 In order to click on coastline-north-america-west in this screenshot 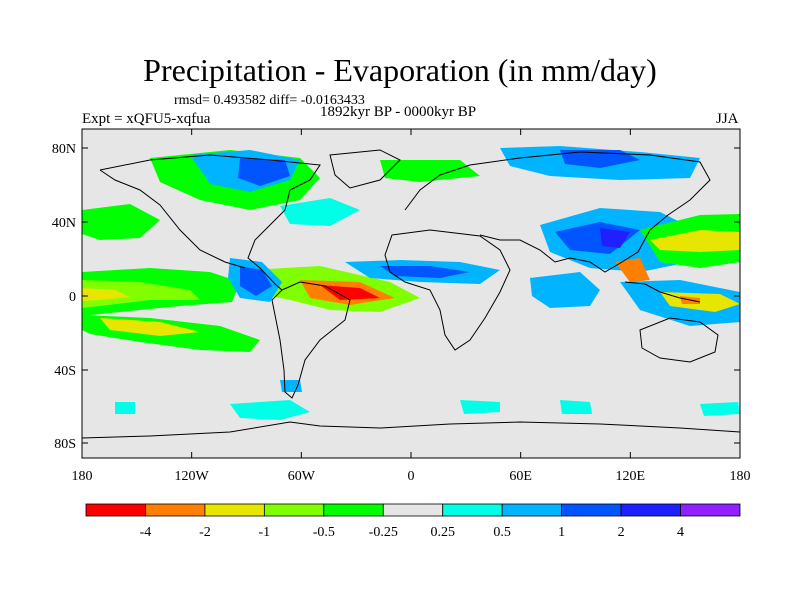, I will do `click(172, 219)`.